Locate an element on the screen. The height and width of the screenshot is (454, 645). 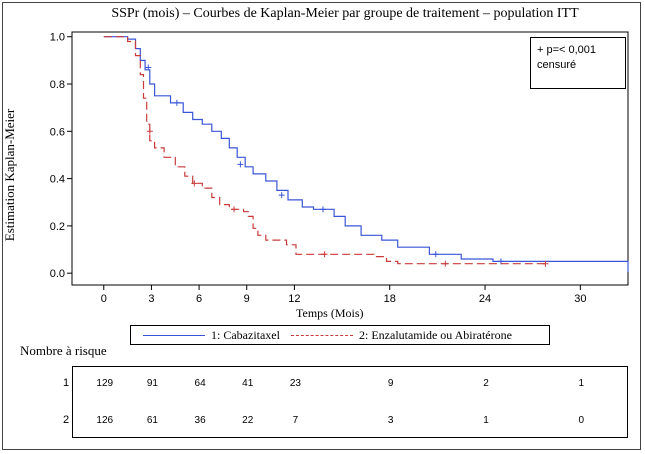
risk-count-group-2: 61 is located at coordinates (152, 420).